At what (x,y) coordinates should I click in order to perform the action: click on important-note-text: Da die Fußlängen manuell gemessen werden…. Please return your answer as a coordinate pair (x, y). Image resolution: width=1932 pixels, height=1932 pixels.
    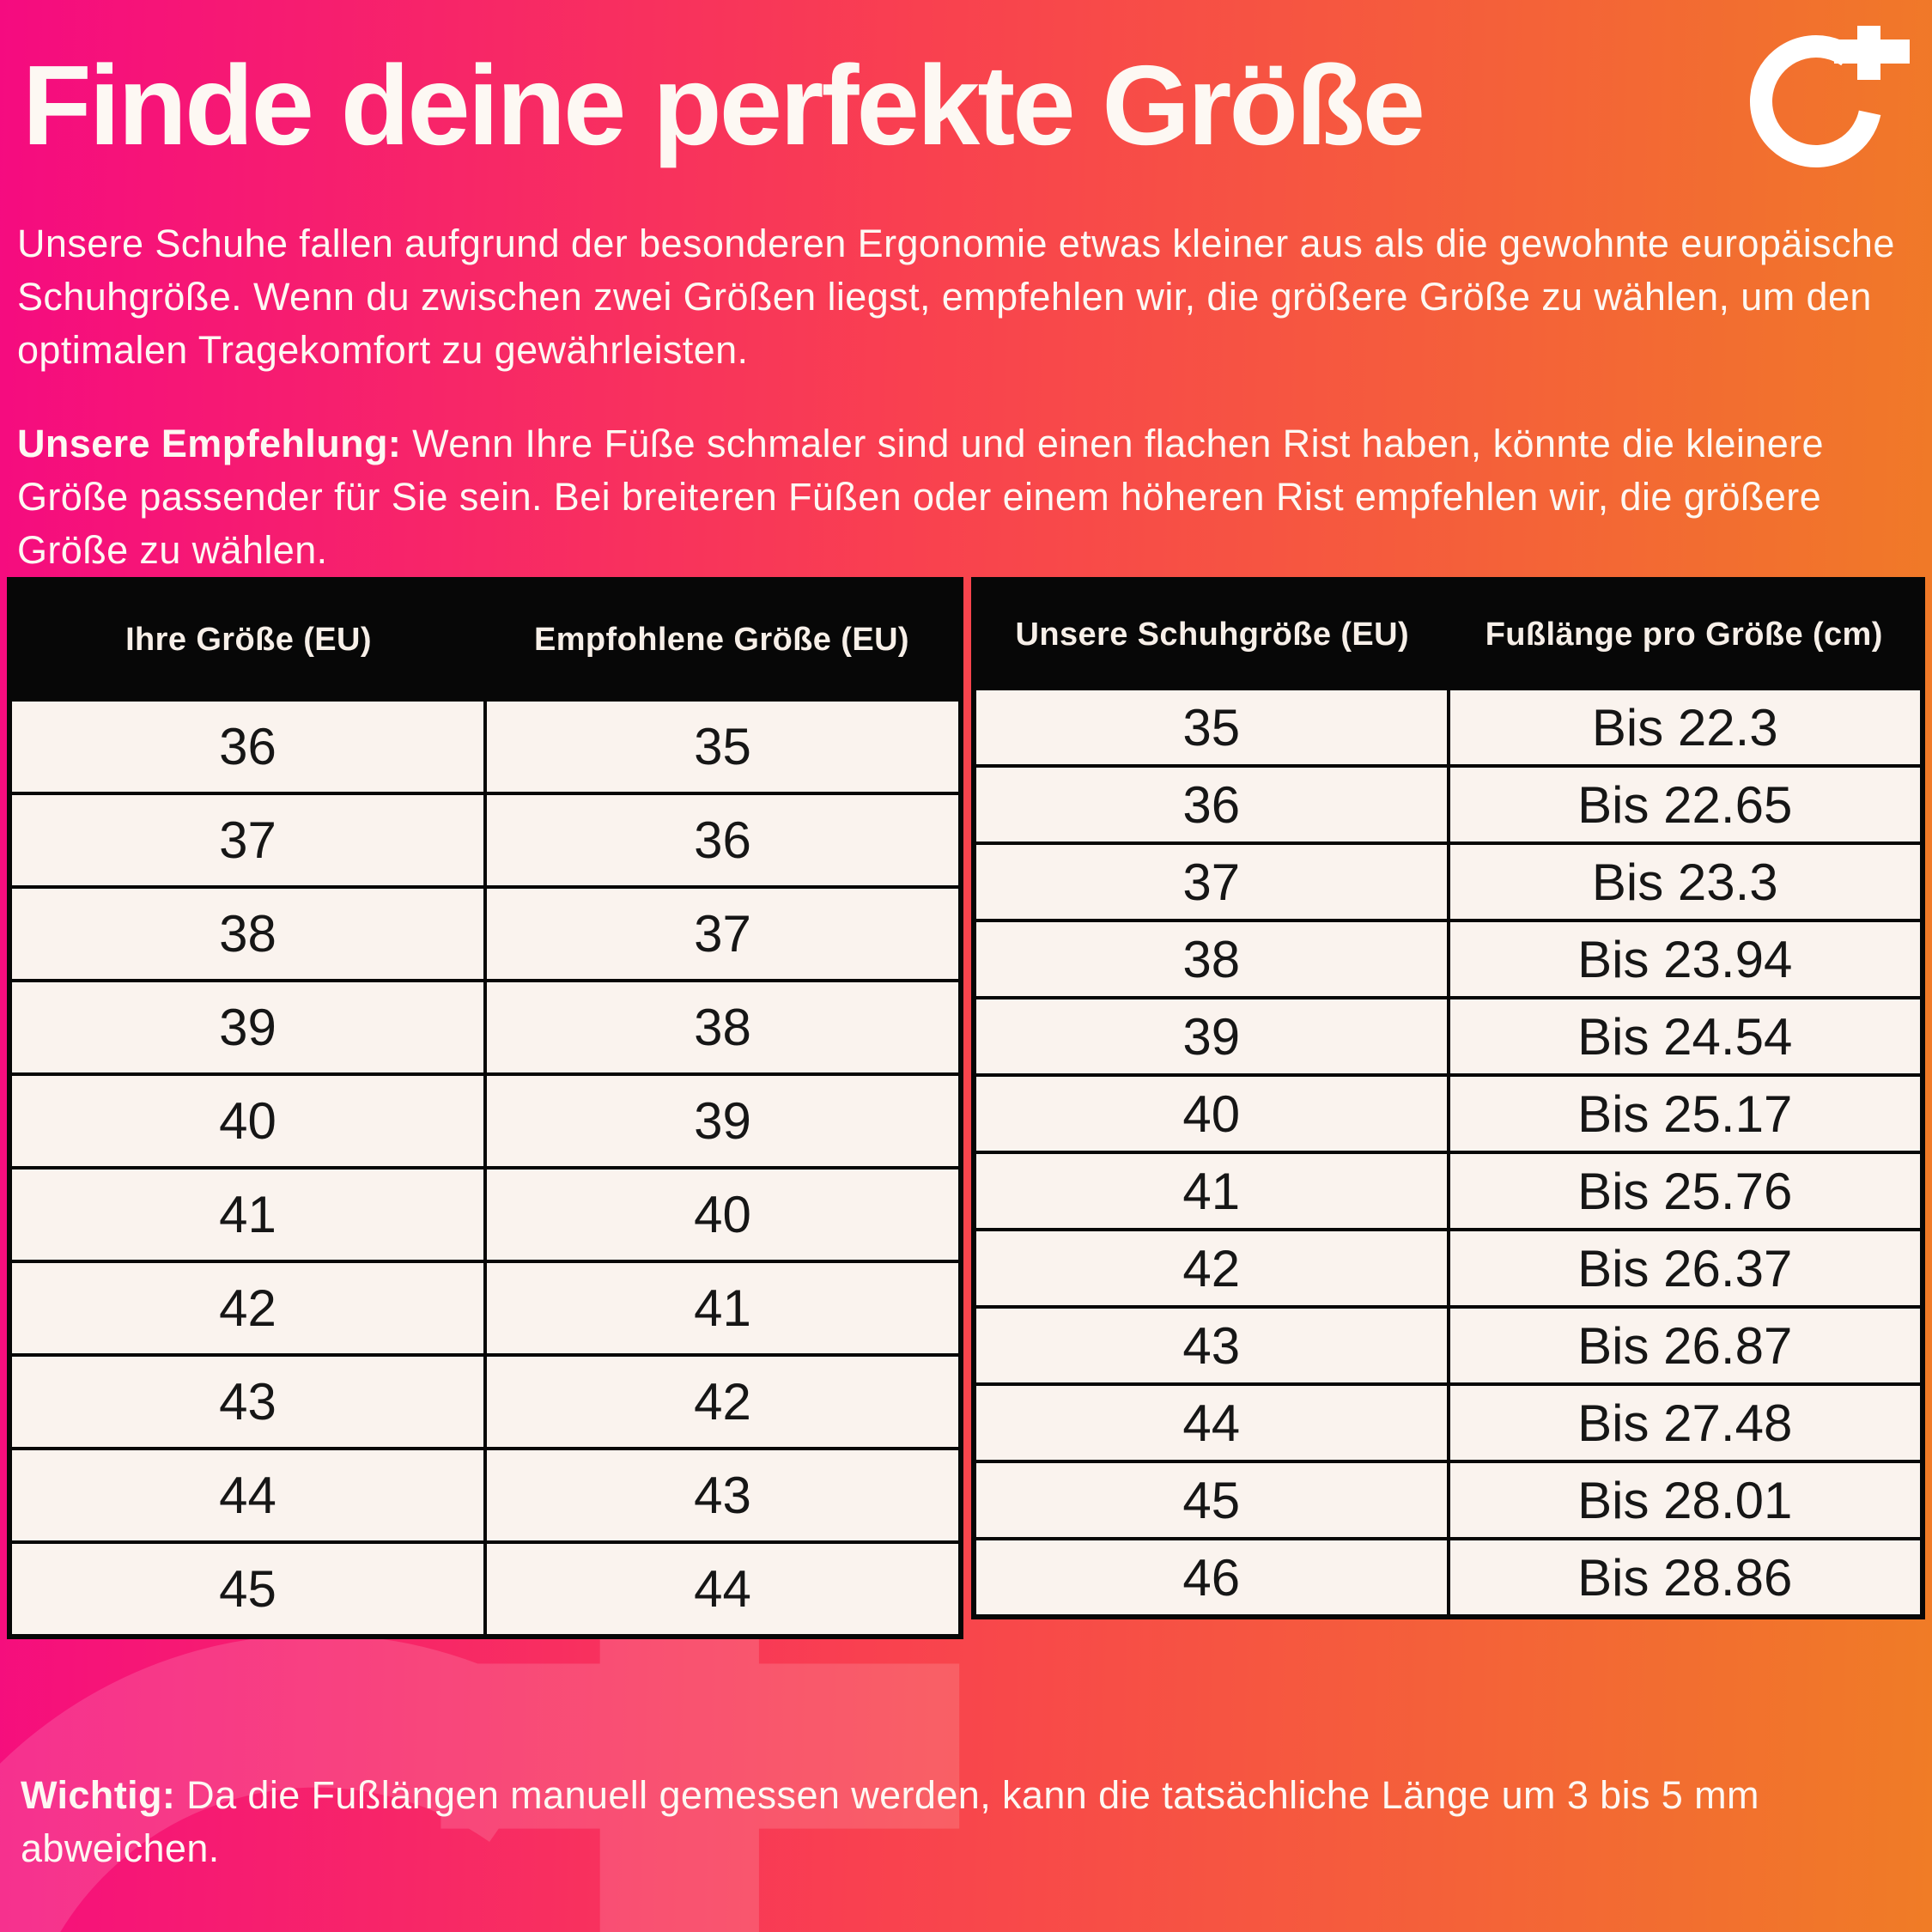
    Looking at the image, I should click on (890, 1821).